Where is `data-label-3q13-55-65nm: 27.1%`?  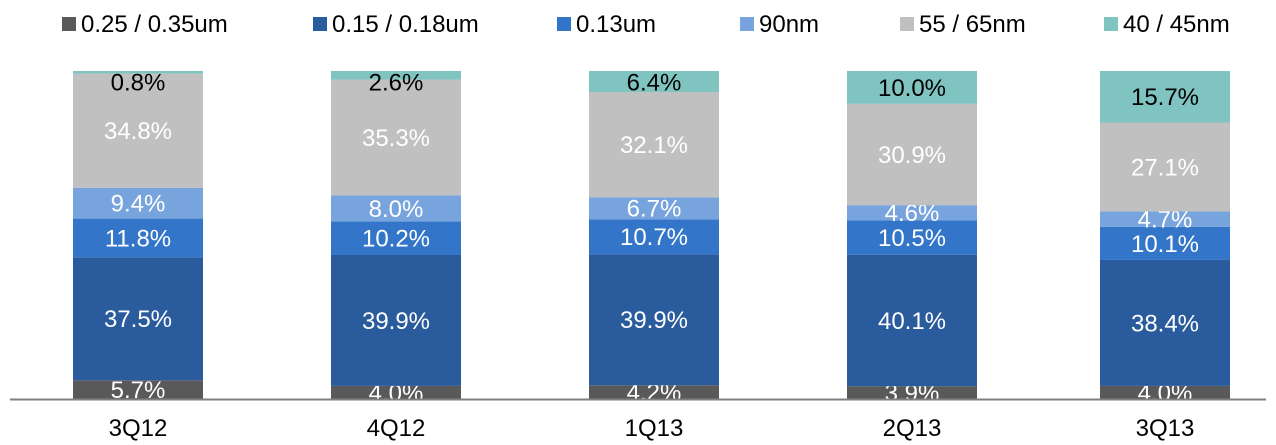
data-label-3q13-55-65nm: 27.1% is located at coordinates (1165, 167).